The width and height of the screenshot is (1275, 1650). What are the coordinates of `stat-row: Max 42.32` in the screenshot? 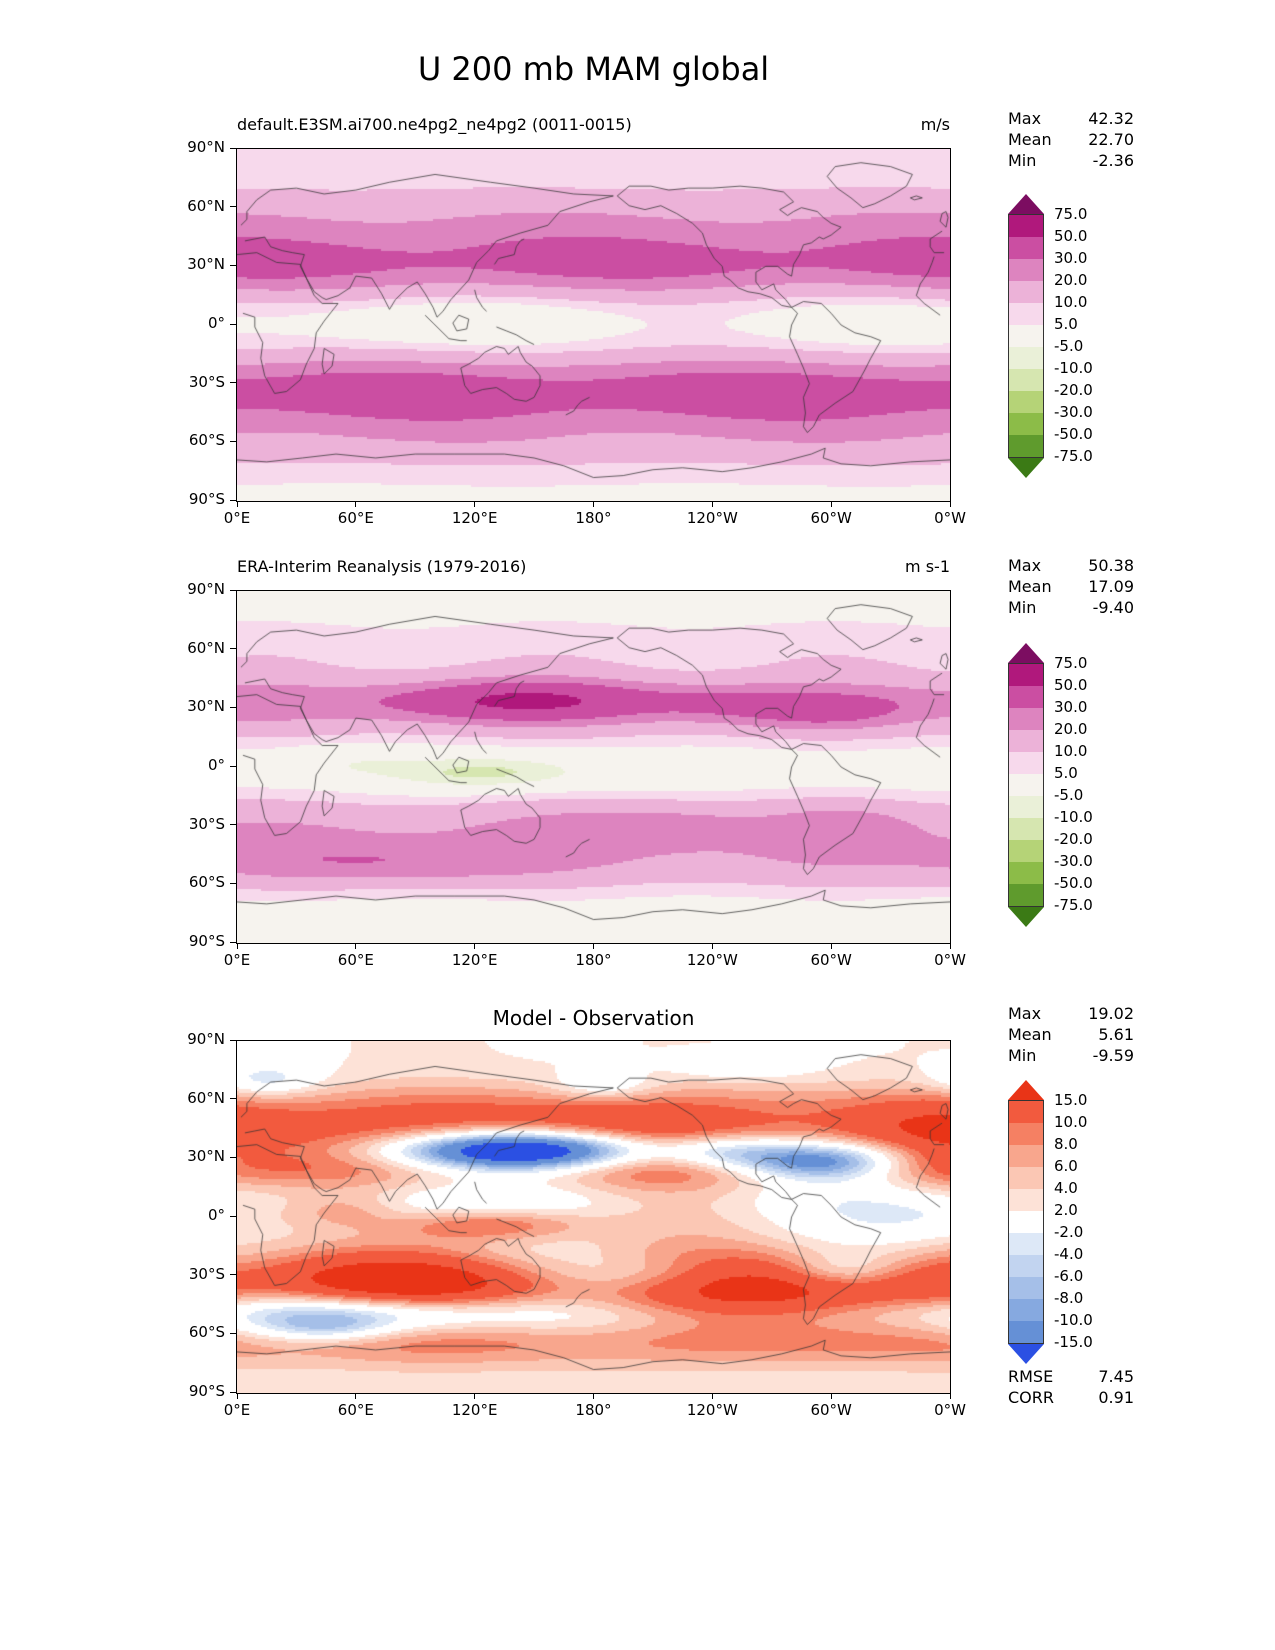 It's located at (1071, 118).